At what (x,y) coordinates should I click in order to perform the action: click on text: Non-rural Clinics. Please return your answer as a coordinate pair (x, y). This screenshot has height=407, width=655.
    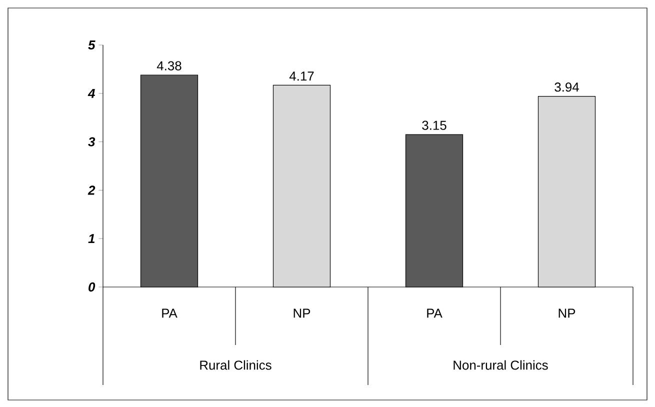
    Looking at the image, I should click on (501, 365).